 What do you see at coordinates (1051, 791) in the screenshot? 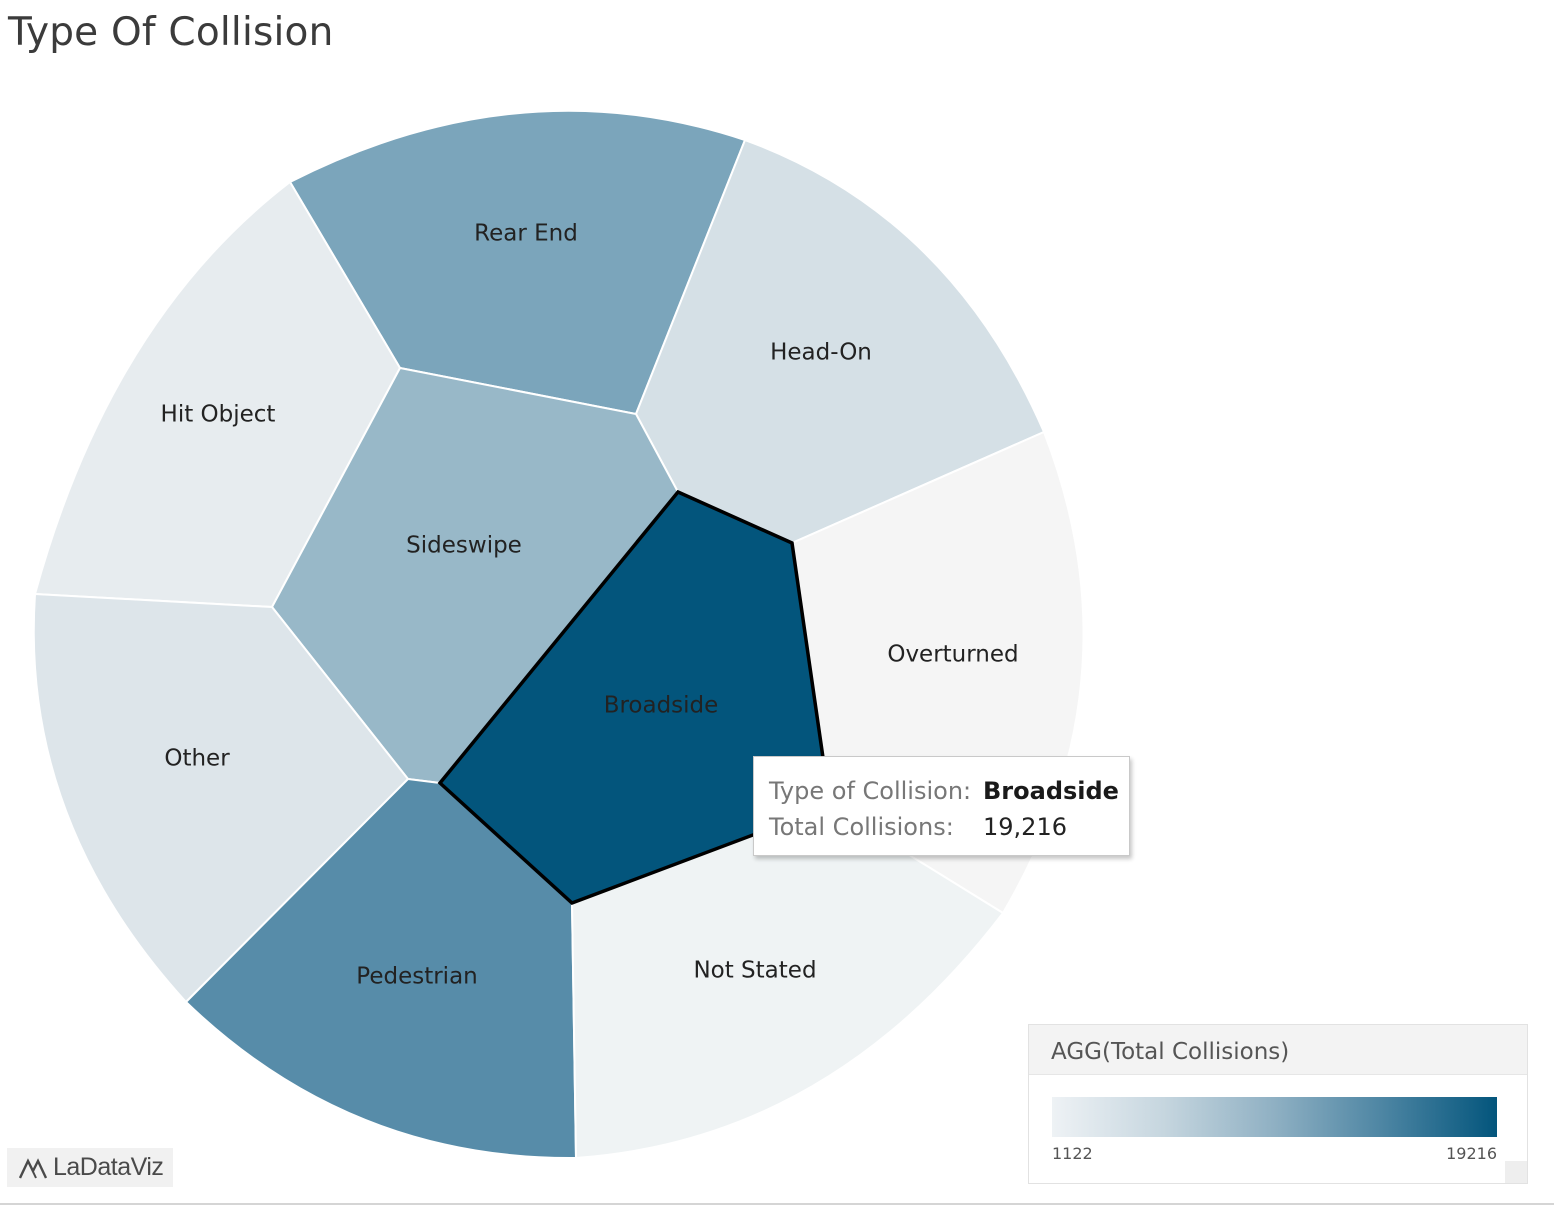
I see `tooltip-type-value: Broadside` at bounding box center [1051, 791].